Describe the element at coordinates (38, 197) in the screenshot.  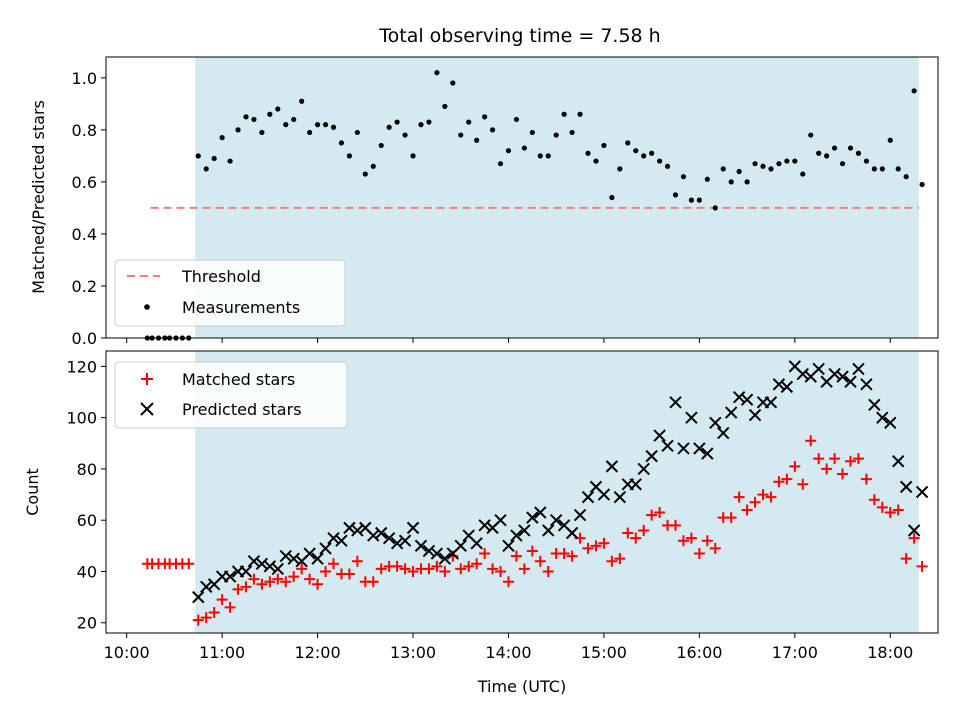
I see `top-y-axis-label: Matched/Predicted stars` at that location.